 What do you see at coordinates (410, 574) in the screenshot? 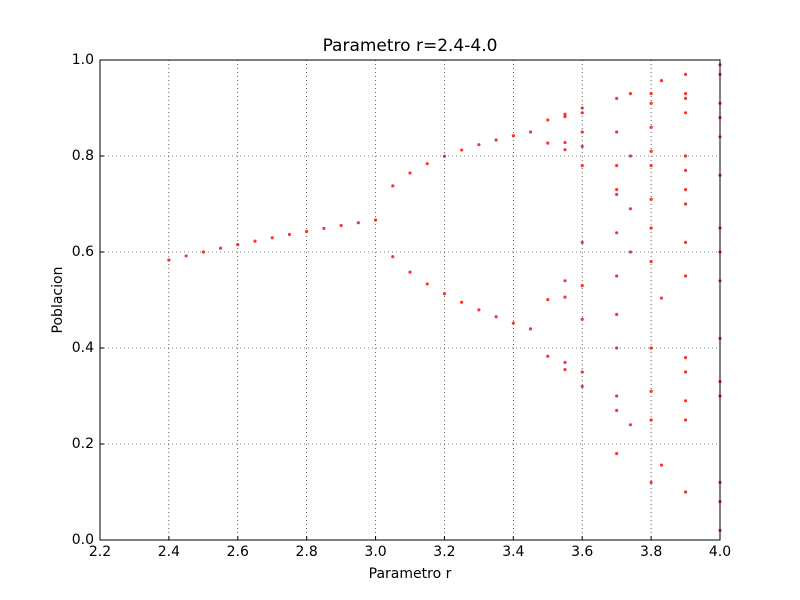
I see `x-axis-label: Parametro r` at bounding box center [410, 574].